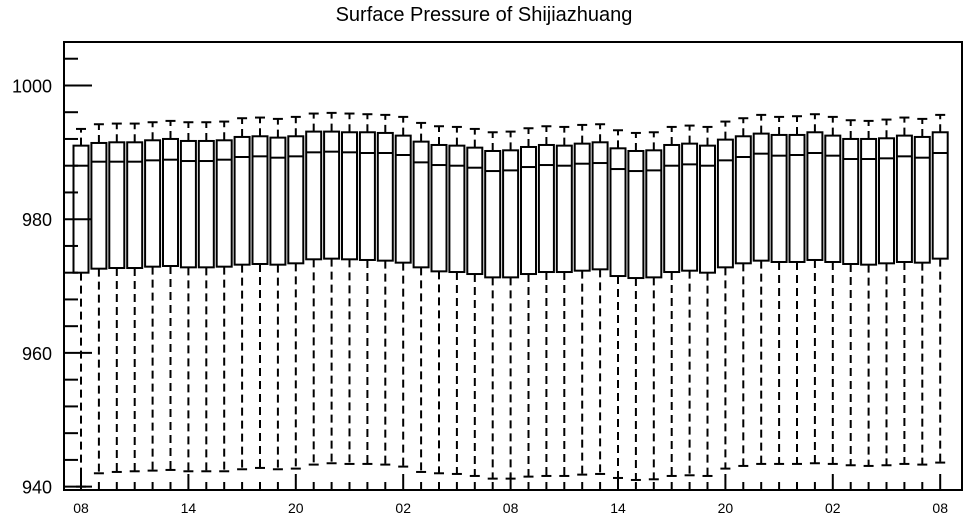 This screenshot has width=968, height=520. What do you see at coordinates (37, 488) in the screenshot?
I see `y-tick-label: 940` at bounding box center [37, 488].